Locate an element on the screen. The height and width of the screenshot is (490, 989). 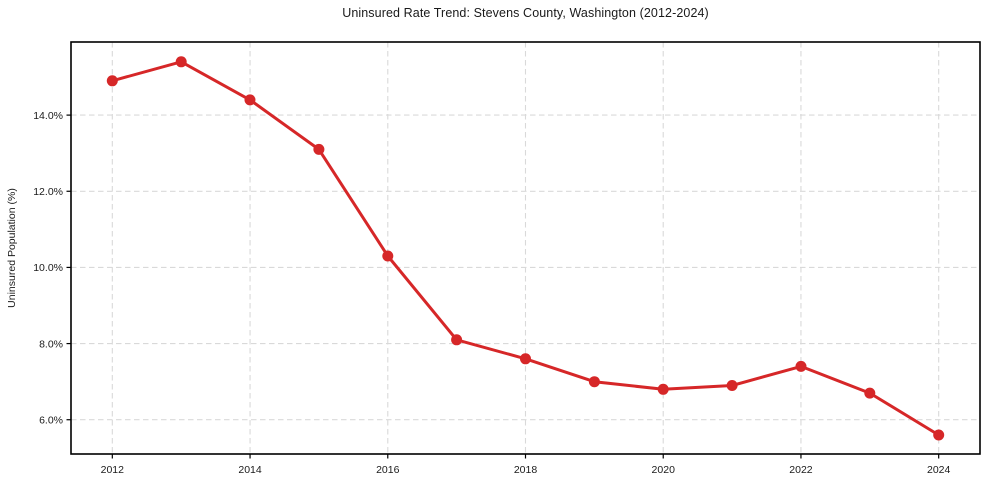
x-tick-label-2016: 2016 is located at coordinates (388, 470).